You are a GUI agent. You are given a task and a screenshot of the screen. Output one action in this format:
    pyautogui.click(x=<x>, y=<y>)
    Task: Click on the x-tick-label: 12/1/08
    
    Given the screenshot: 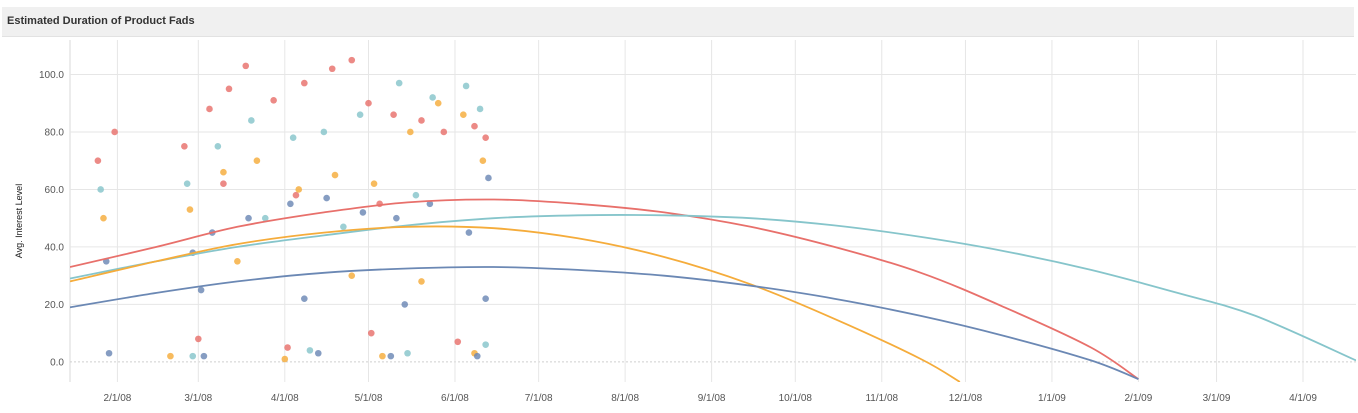 What is the action you would take?
    pyautogui.click(x=966, y=398)
    